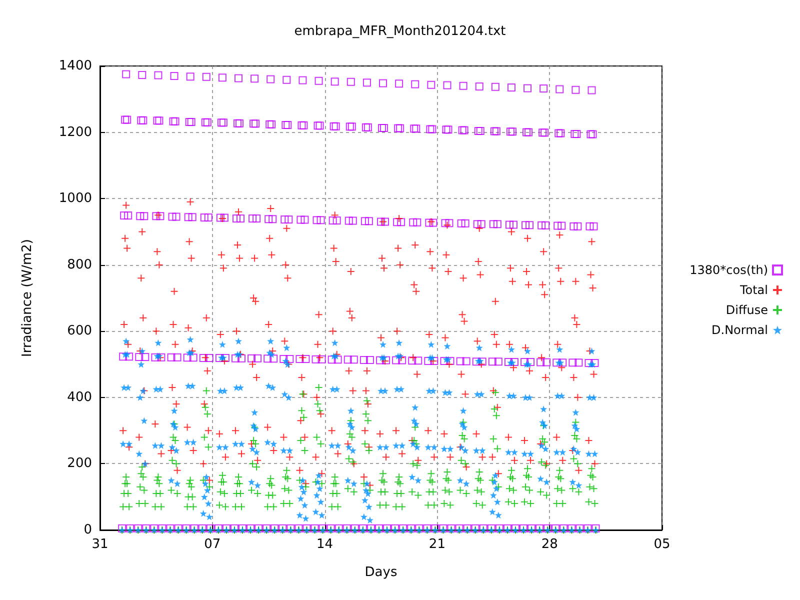 The height and width of the screenshot is (600, 800). I want to click on chart-title: embrapa_MFR_Month201204.txt, so click(400, 31).